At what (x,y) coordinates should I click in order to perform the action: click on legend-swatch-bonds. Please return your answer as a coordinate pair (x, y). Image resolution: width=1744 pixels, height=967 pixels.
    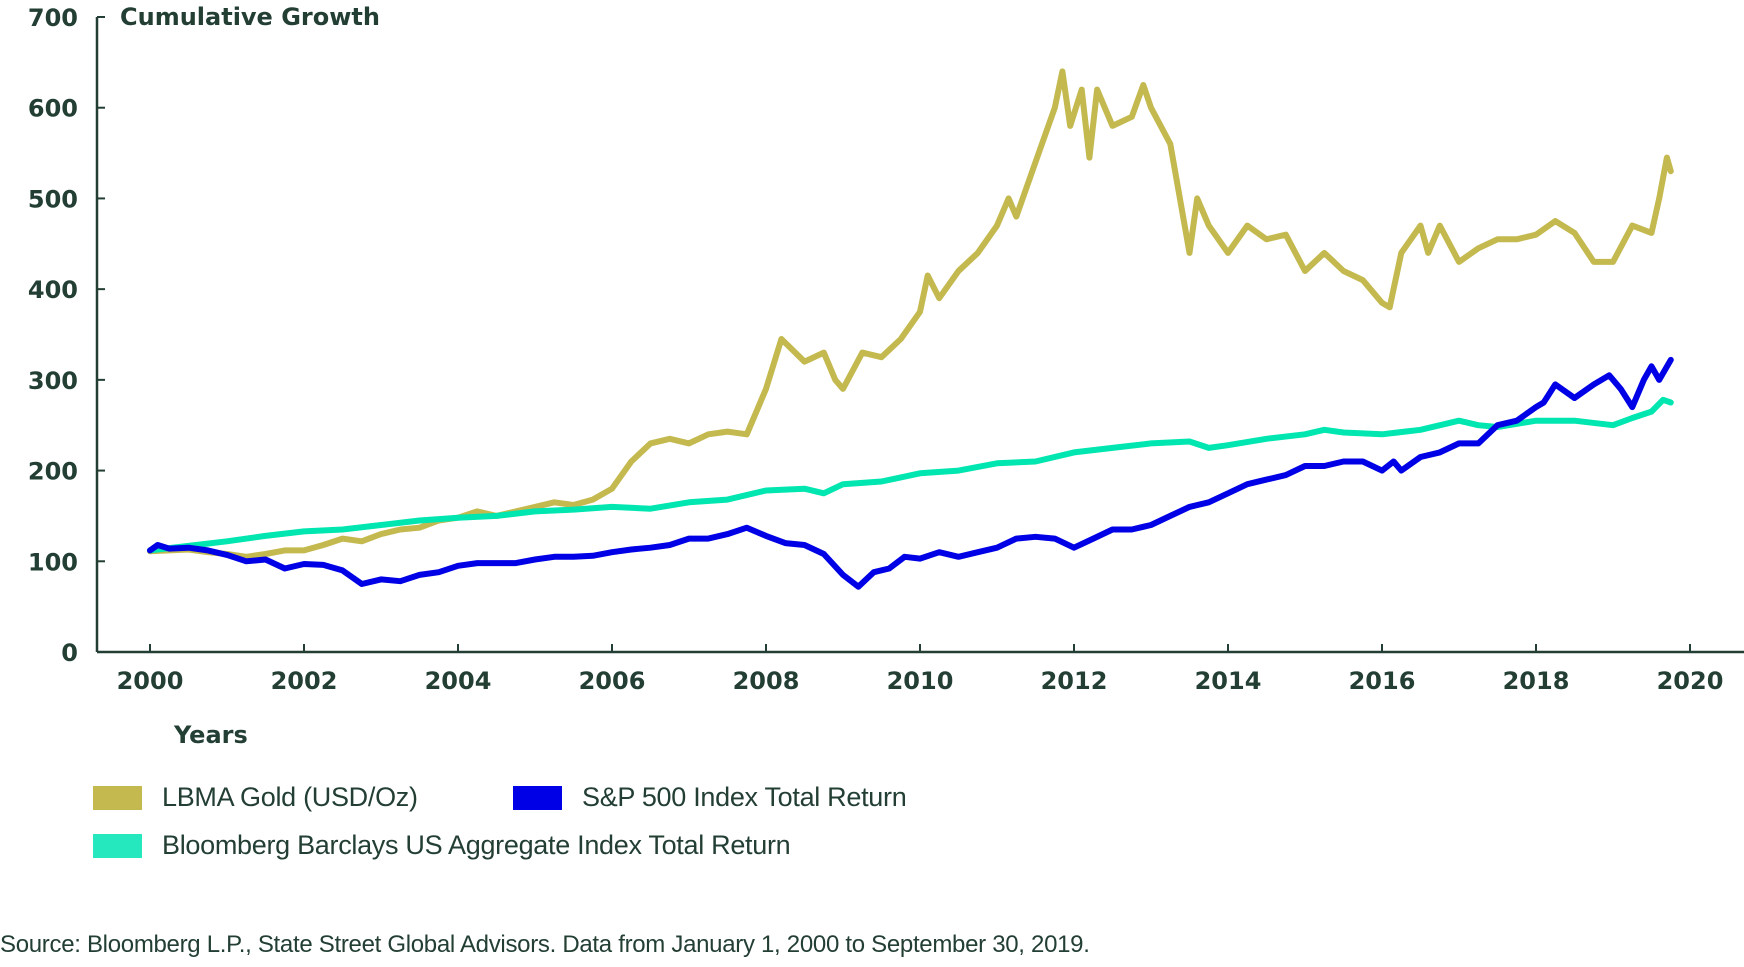
    Looking at the image, I should click on (117, 845).